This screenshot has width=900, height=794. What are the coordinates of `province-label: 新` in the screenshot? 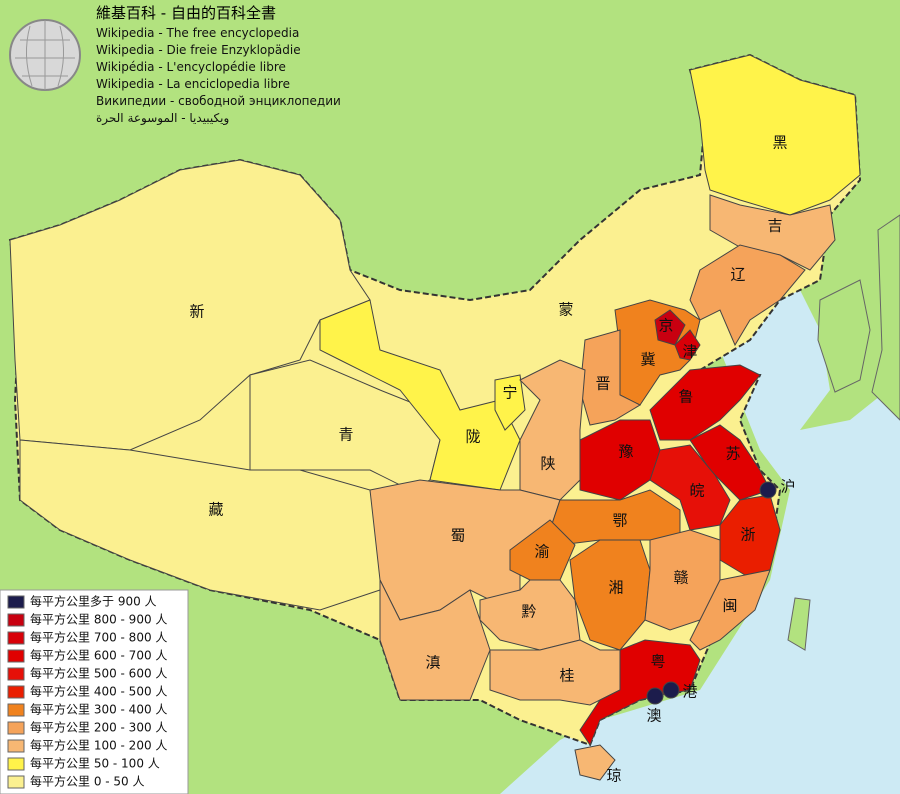 It's located at (196, 312).